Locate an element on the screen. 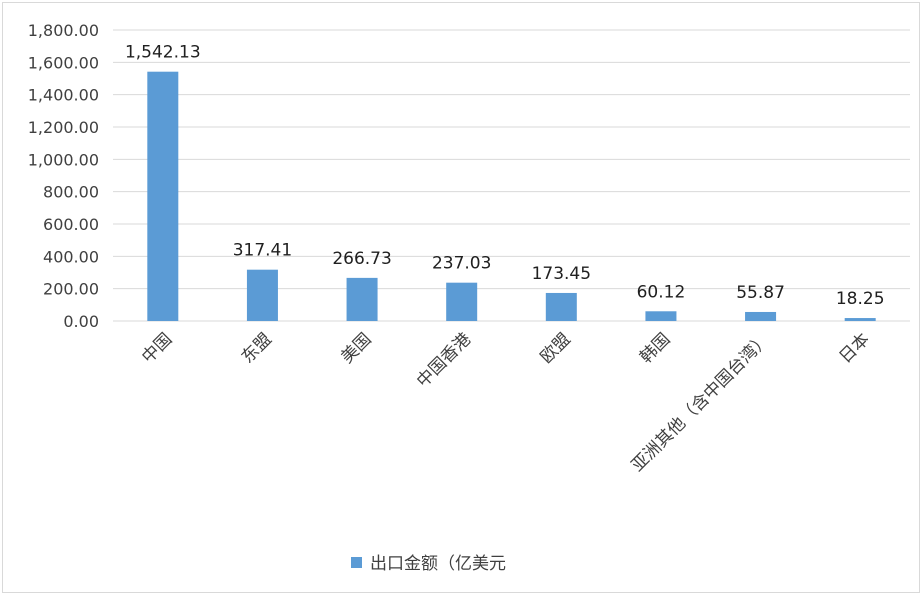 This screenshot has width=924, height=597. data-label: 237.03 is located at coordinates (461, 264).